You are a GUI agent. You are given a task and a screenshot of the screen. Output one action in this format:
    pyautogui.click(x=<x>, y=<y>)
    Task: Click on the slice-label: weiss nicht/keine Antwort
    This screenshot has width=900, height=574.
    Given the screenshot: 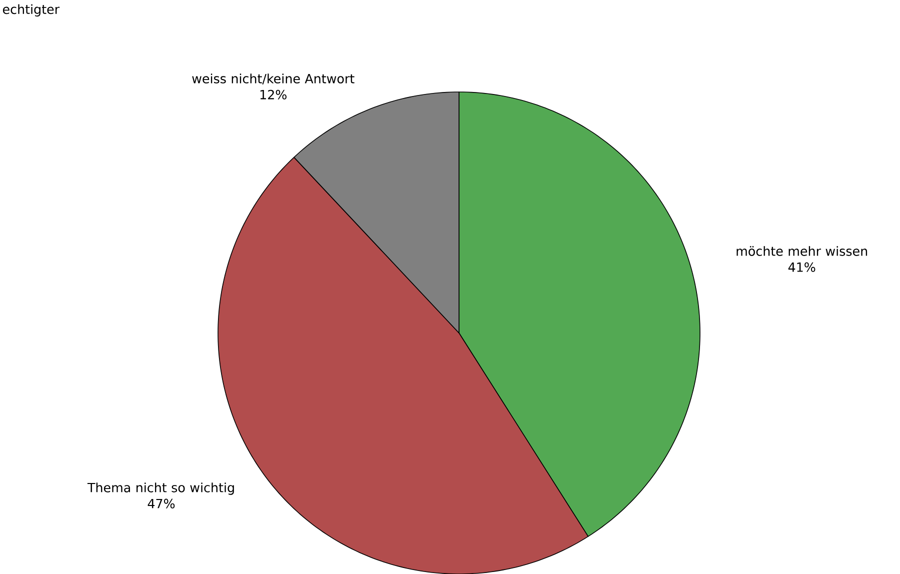 What is the action you would take?
    pyautogui.click(x=273, y=79)
    